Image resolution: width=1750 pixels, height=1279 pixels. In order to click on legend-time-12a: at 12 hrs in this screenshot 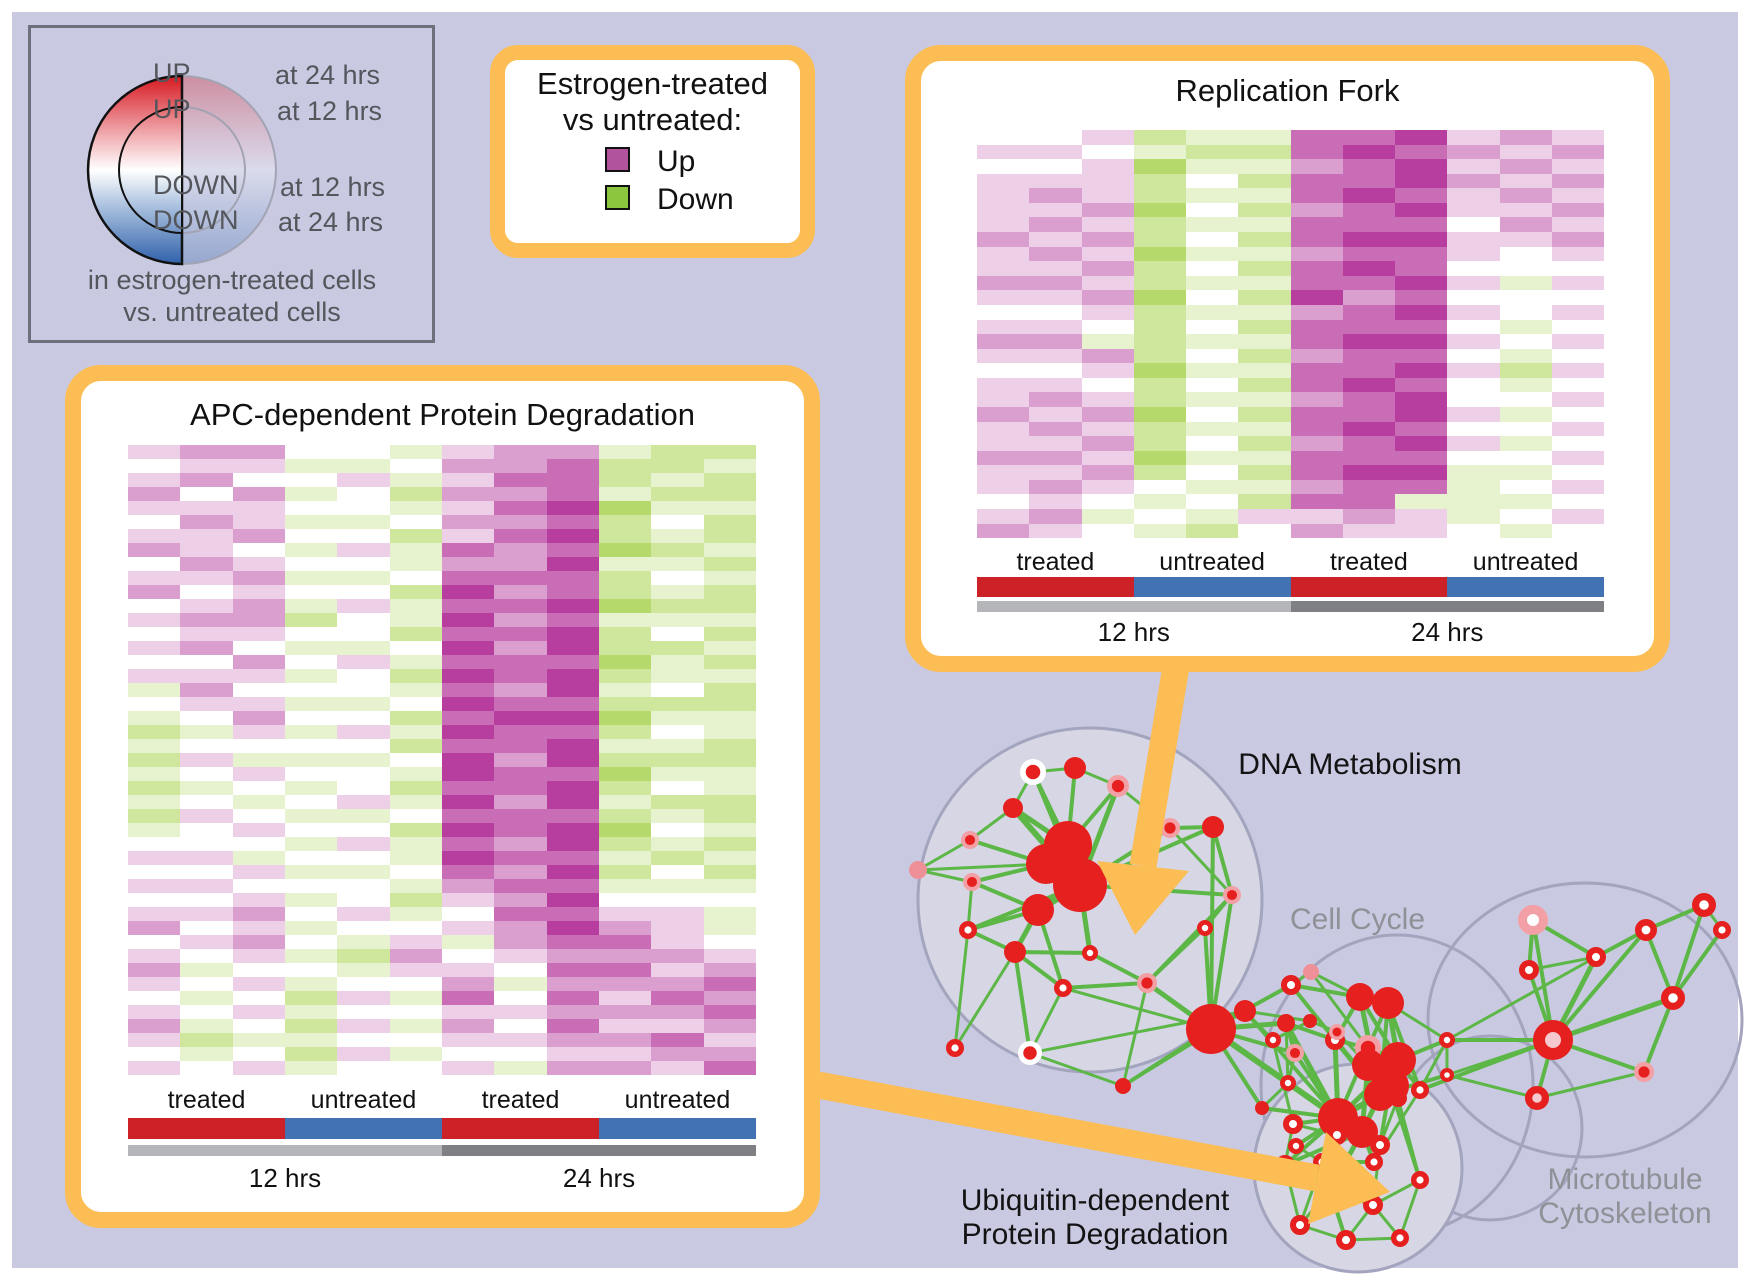, I will do `click(330, 111)`.